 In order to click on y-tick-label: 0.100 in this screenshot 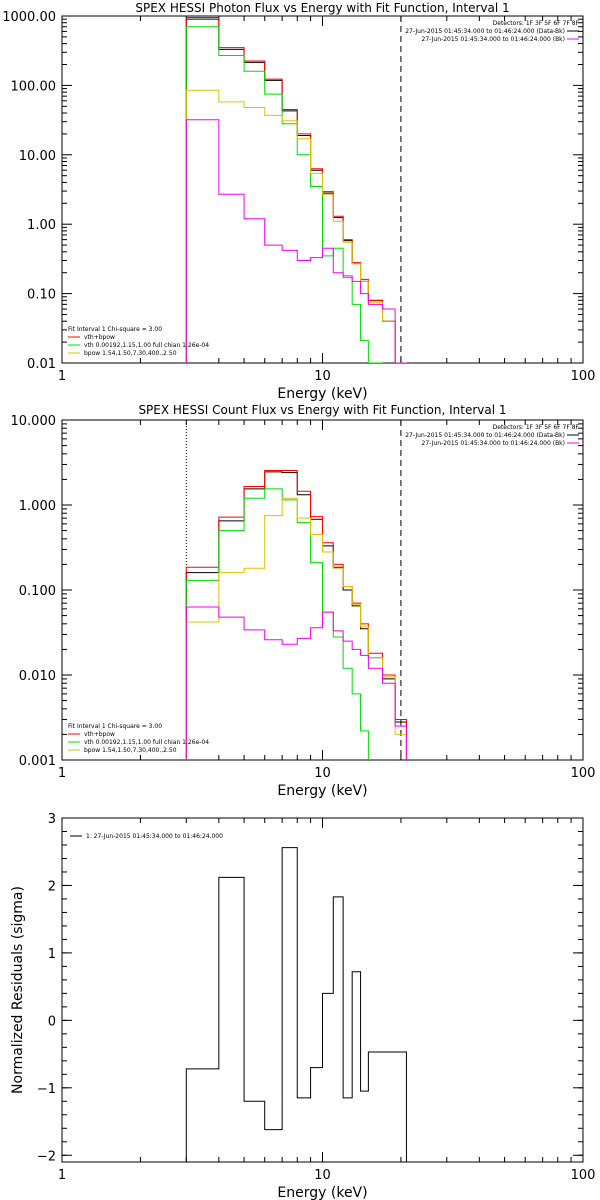, I will do `click(37, 591)`.